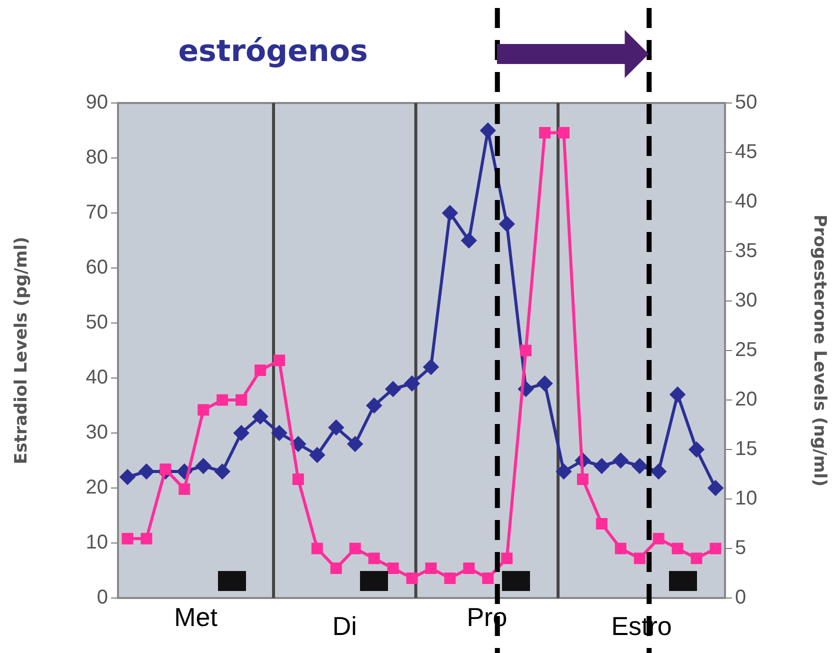 Image resolution: width=833 pixels, height=653 pixels. Describe the element at coordinates (746, 152) in the screenshot. I see `y2-tick-label: 45` at that location.